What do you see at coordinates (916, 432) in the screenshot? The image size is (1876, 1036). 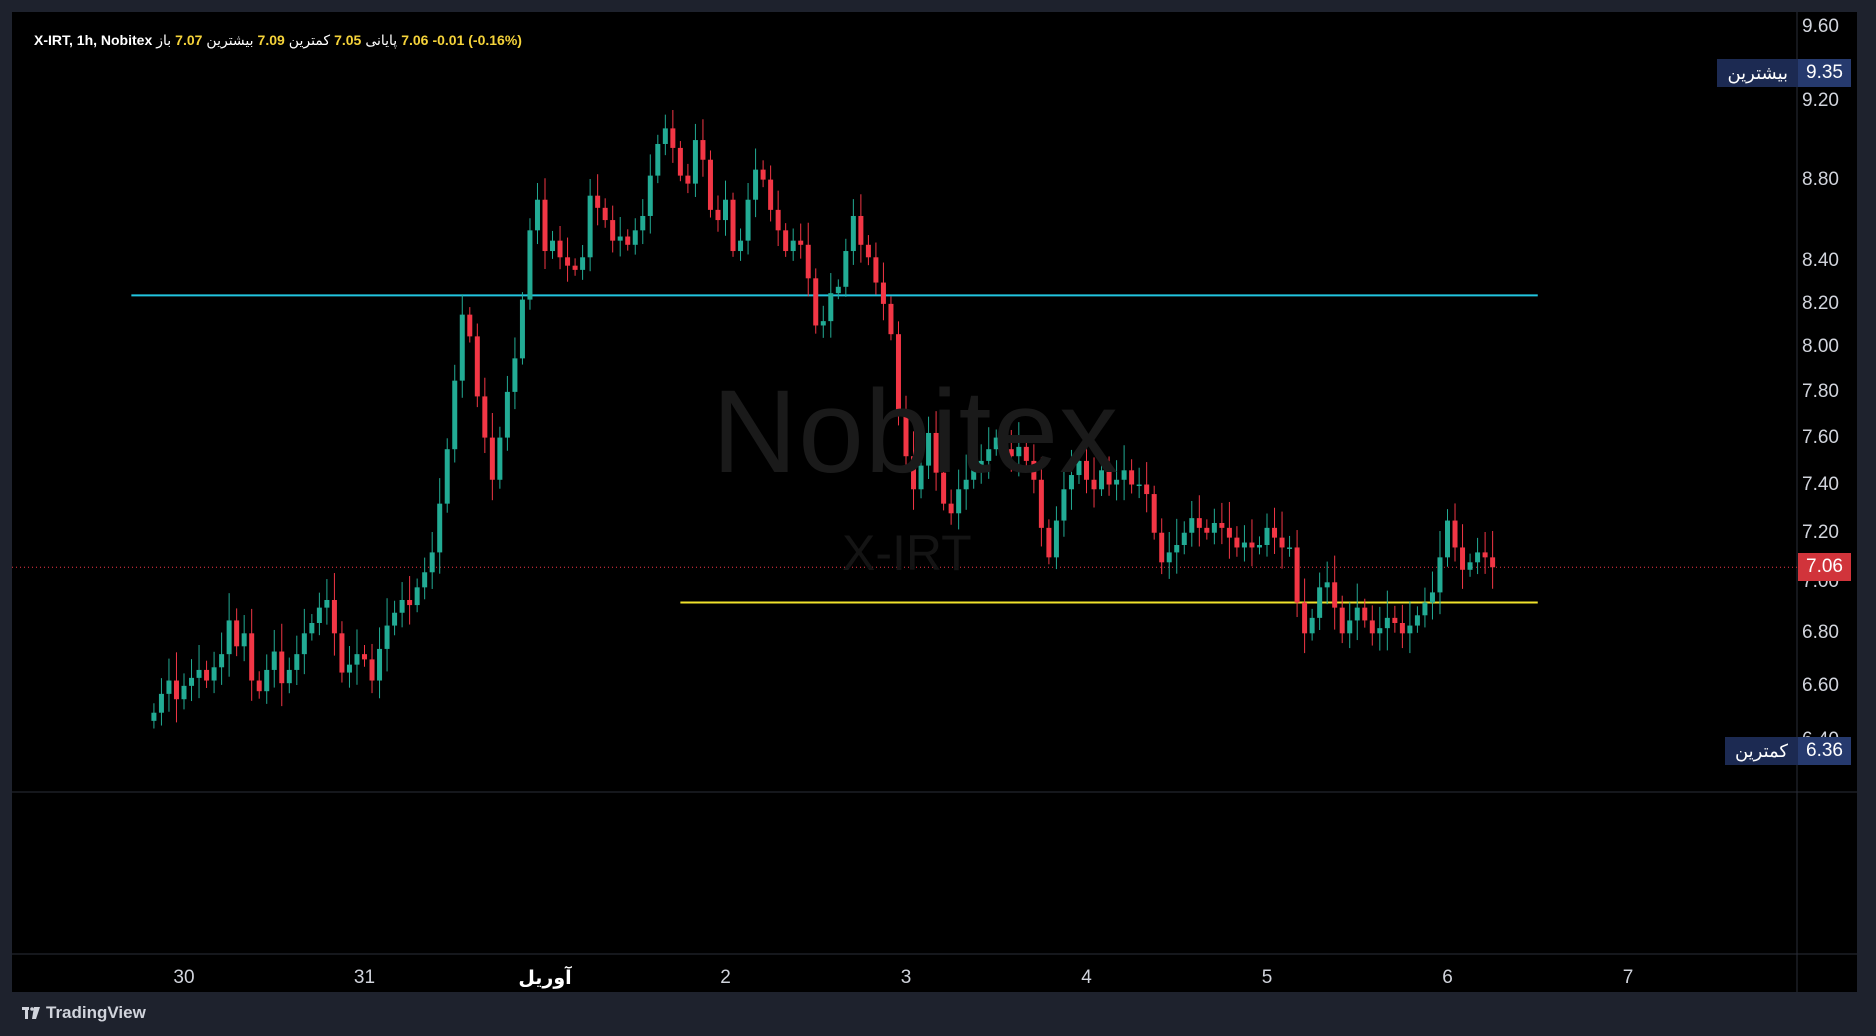 I see `watermark: Nobitex` at bounding box center [916, 432].